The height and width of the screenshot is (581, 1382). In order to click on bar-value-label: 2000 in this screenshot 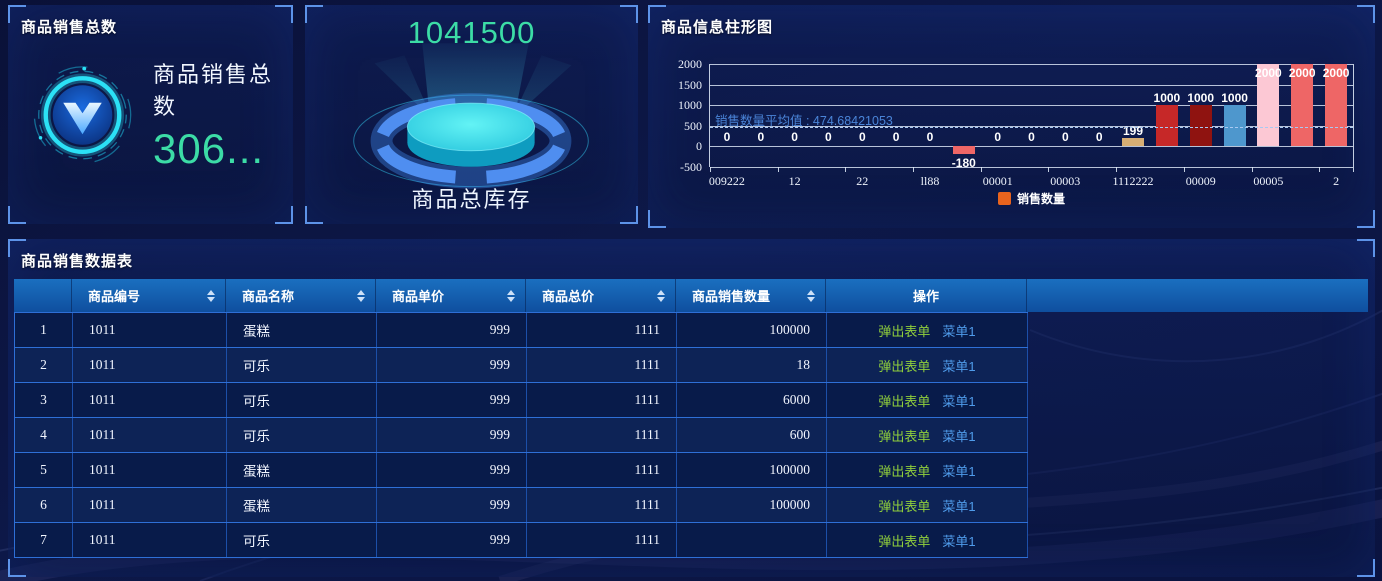, I will do `click(1336, 73)`.